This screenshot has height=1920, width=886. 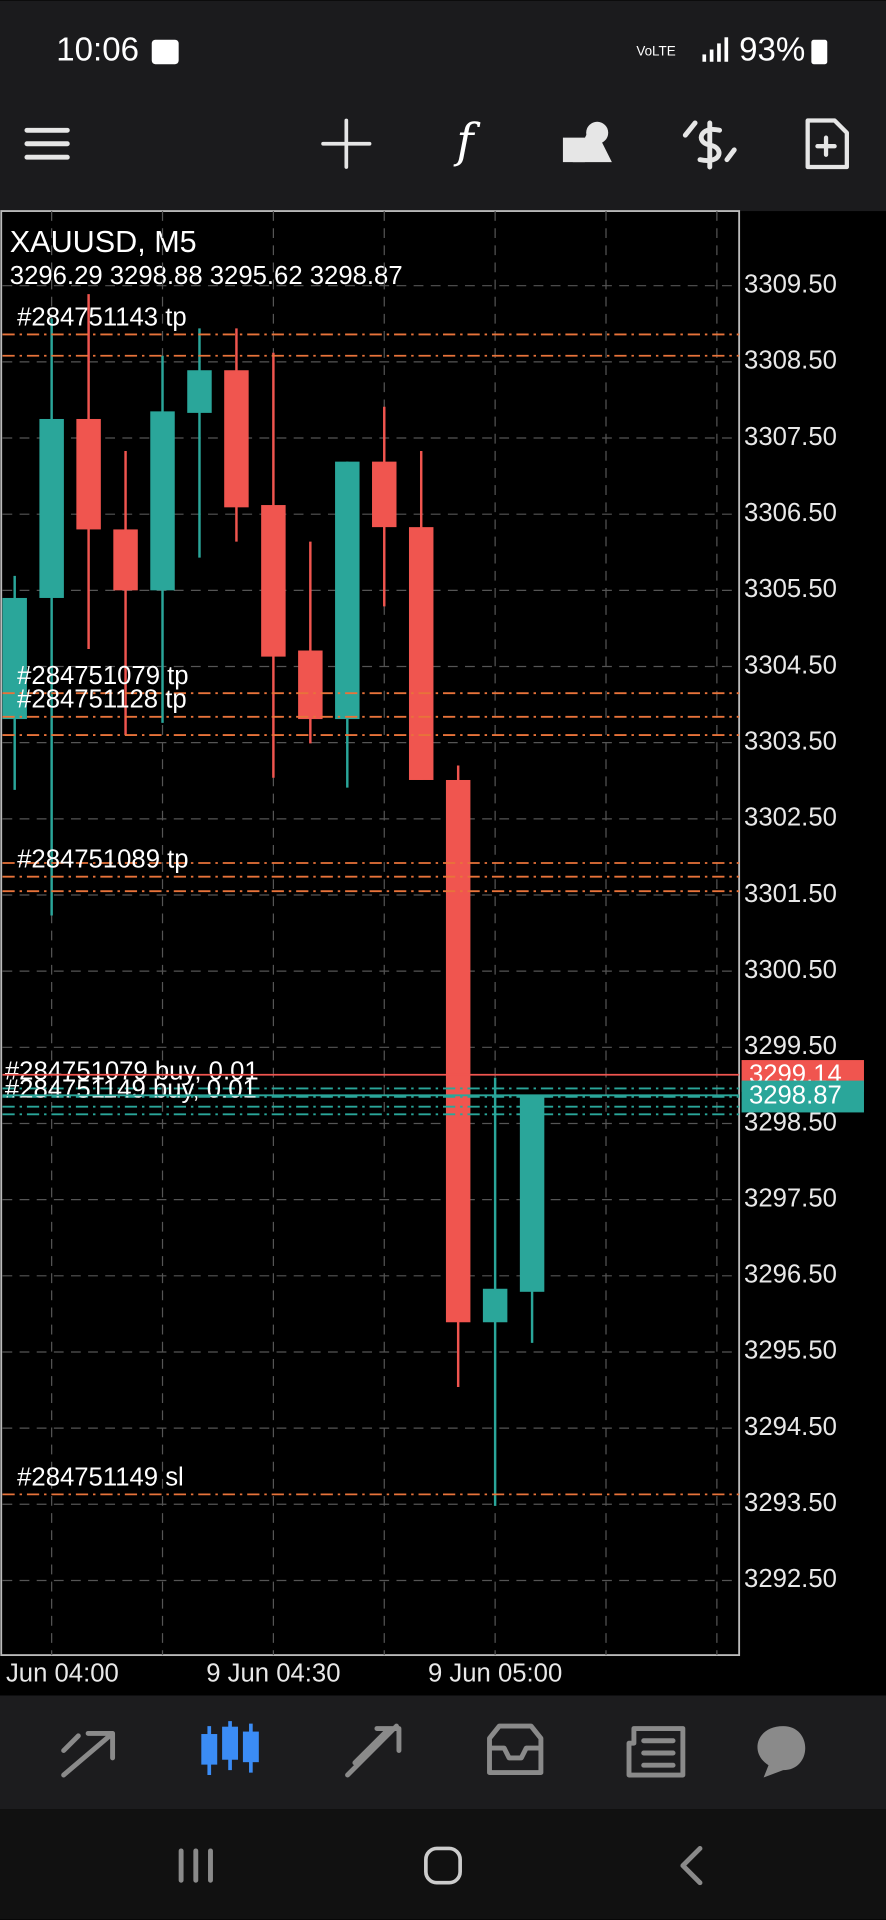 I want to click on x-tick-label: 9 Jun 05:00, so click(x=495, y=1673).